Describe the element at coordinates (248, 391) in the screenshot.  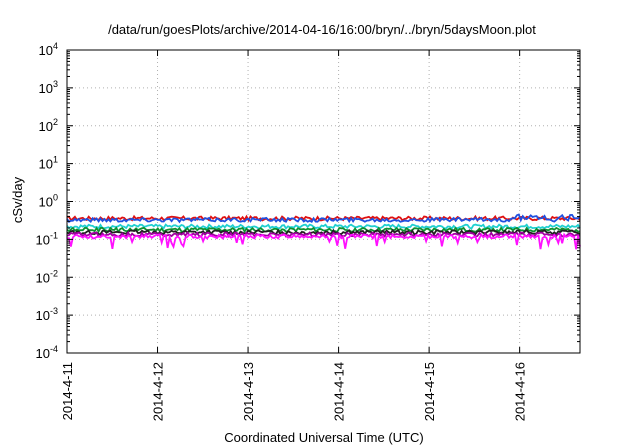
I see `x-tick-label: 2014-4-13` at that location.